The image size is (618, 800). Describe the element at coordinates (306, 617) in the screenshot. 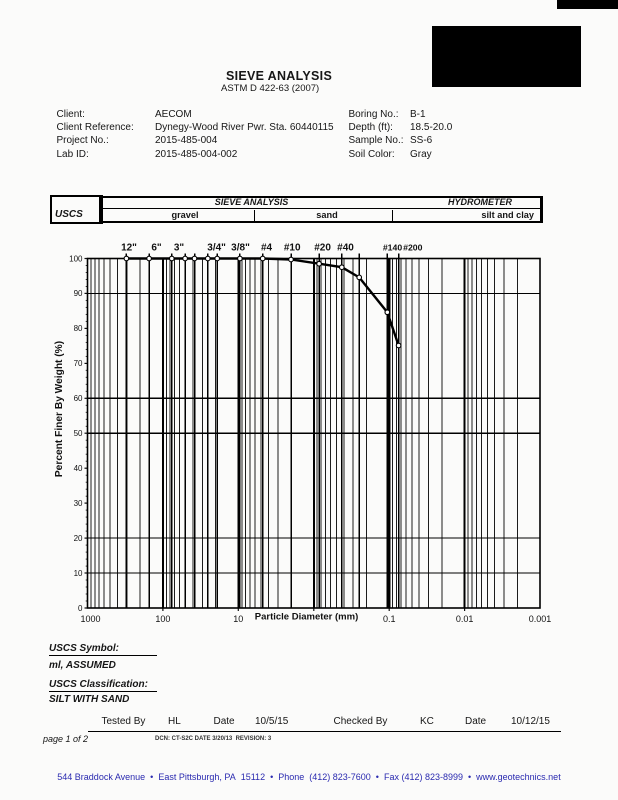

I see `svg-text: Particle Diameter (mm)` at that location.